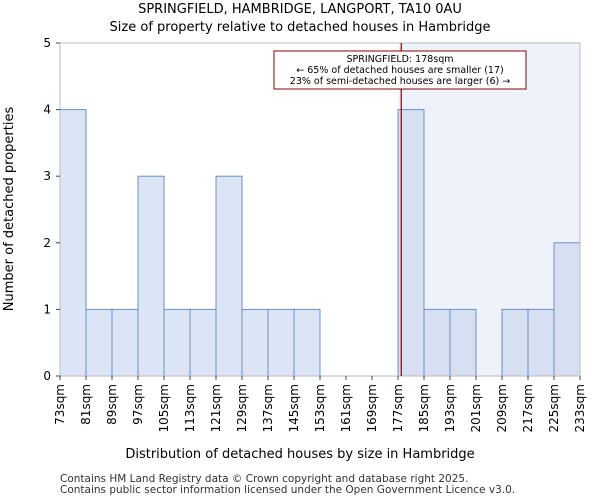 The image size is (600, 500). Describe the element at coordinates (47, 110) in the screenshot. I see `y-tick-label: 4` at that location.